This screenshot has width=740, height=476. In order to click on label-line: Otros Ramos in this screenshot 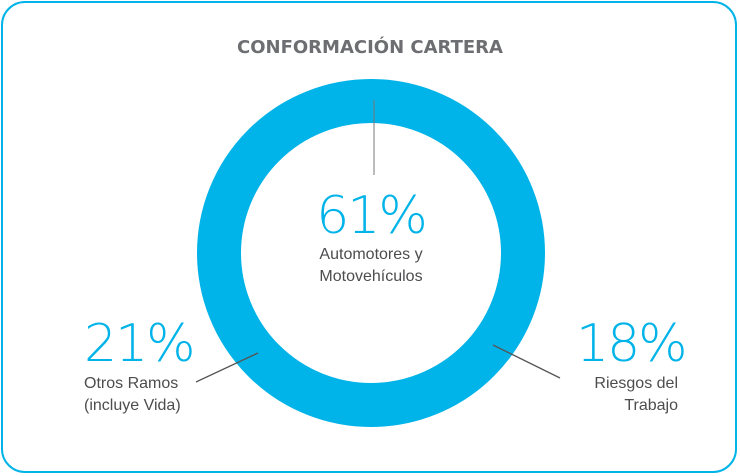, I will do `click(131, 383)`.